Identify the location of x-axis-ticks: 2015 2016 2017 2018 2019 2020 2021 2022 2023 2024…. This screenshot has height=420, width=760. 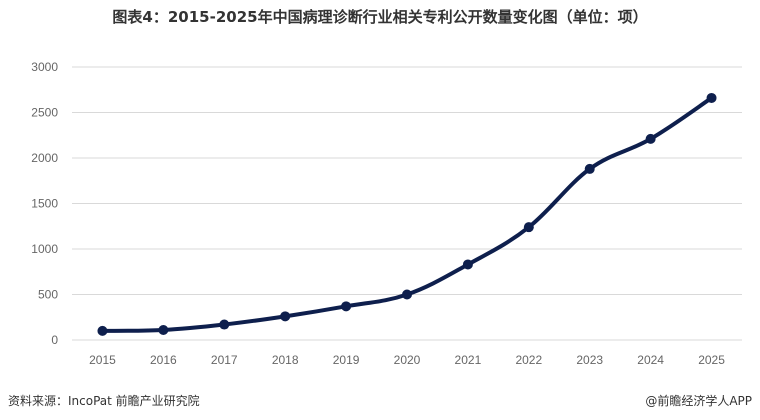
(407, 360).